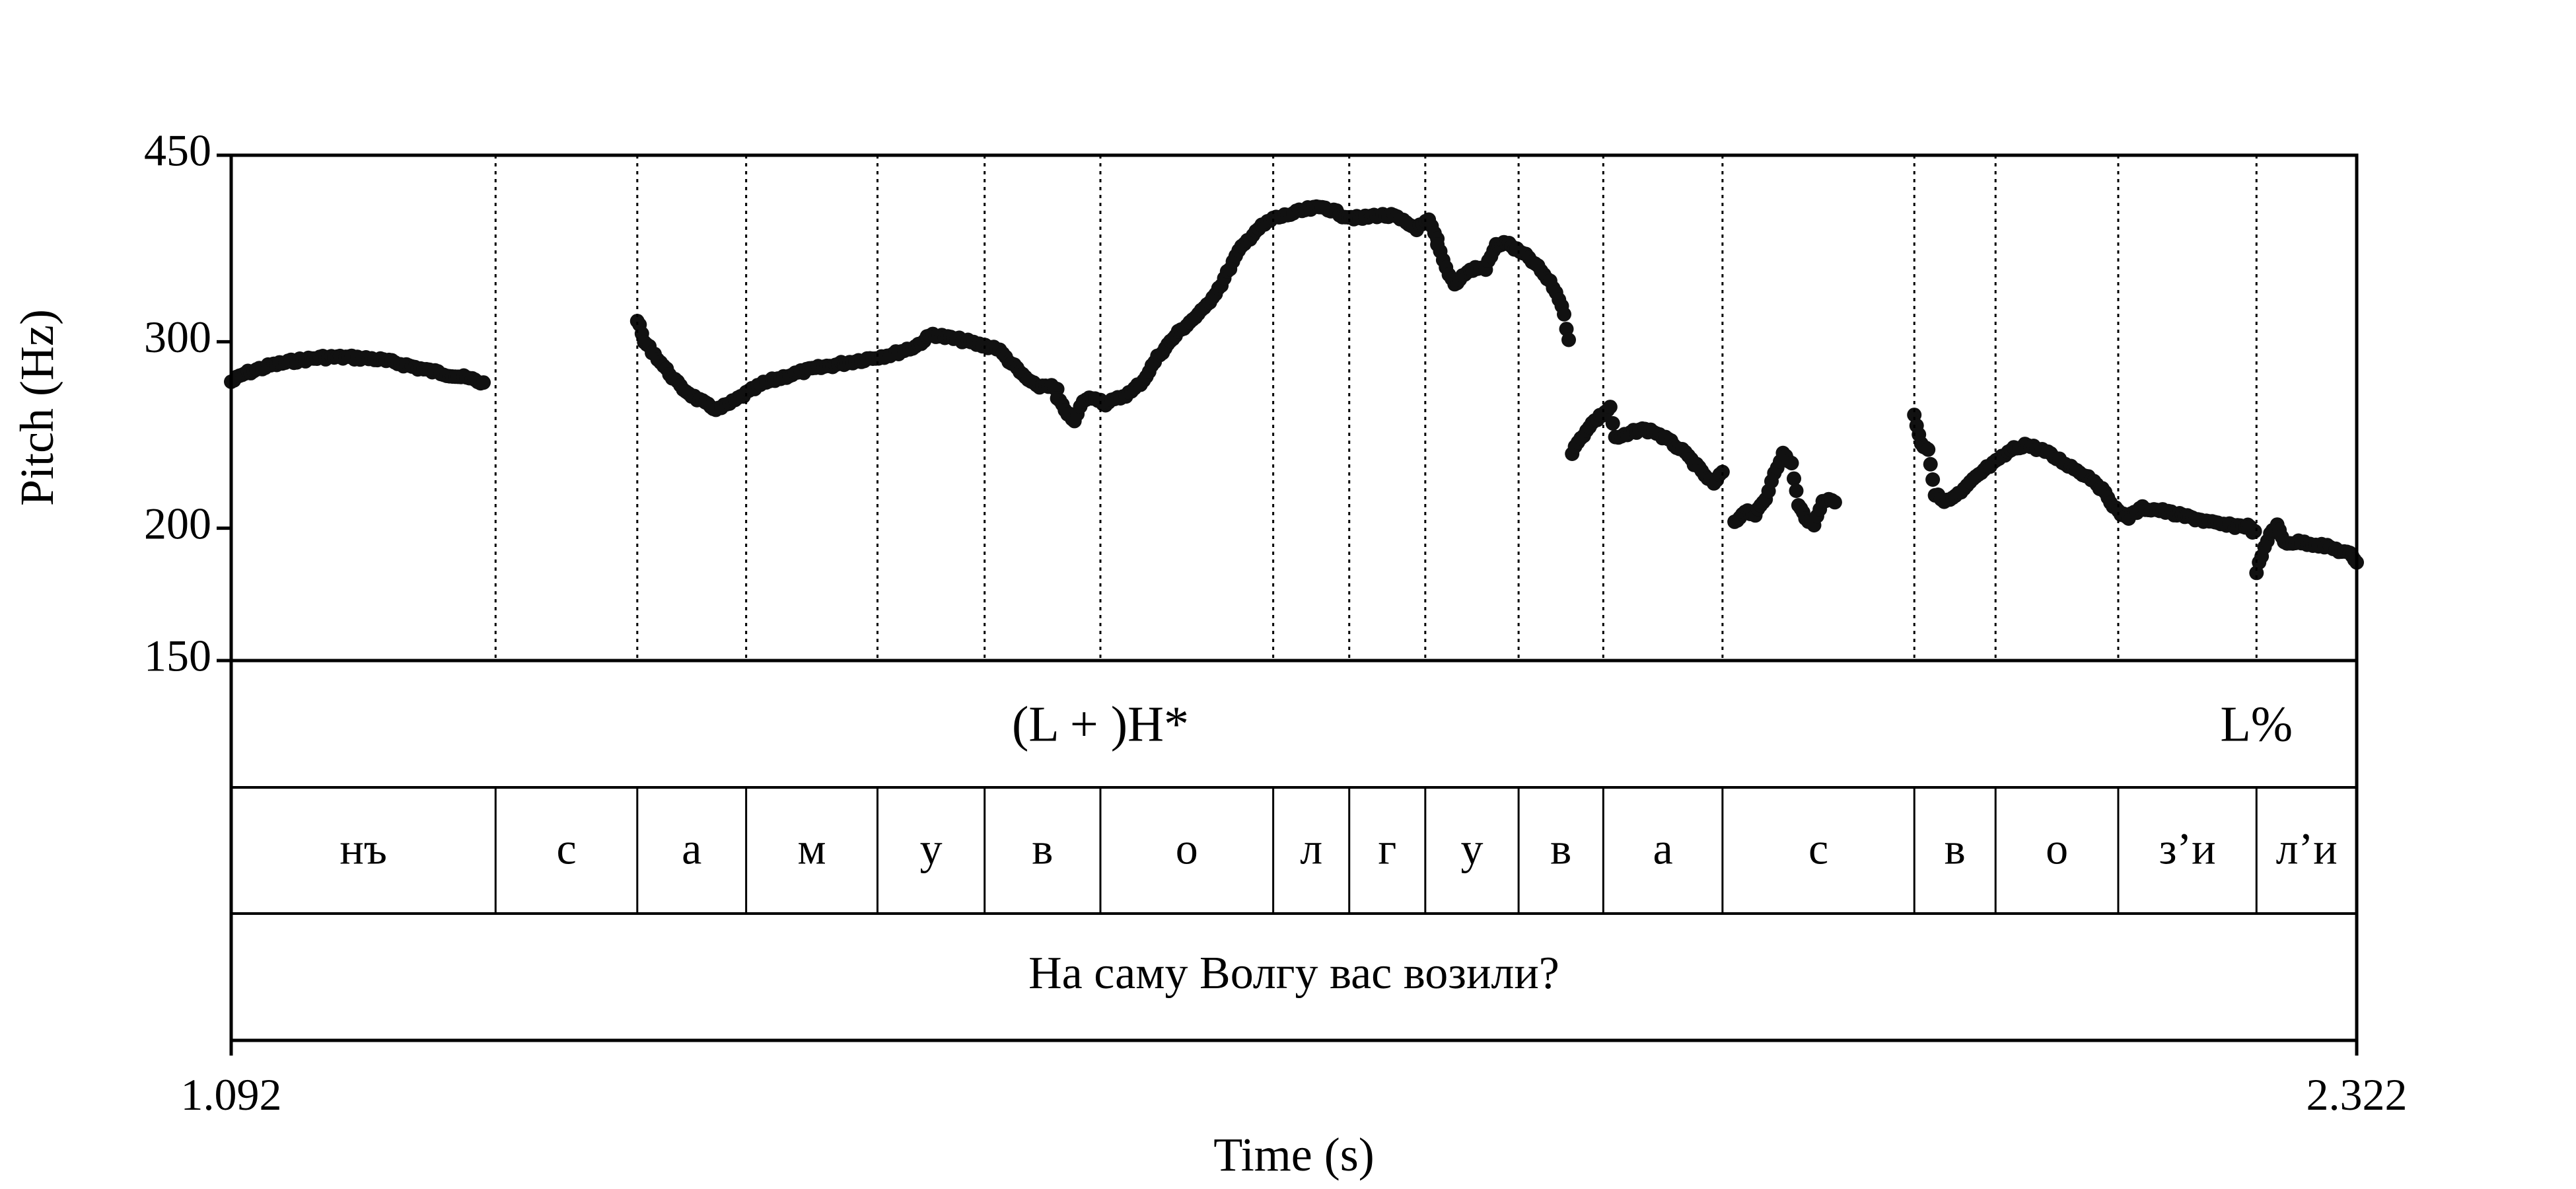 The height and width of the screenshot is (1189, 2576). Describe the element at coordinates (1471, 849) in the screenshot. I see `segment-label-9: у` at that location.